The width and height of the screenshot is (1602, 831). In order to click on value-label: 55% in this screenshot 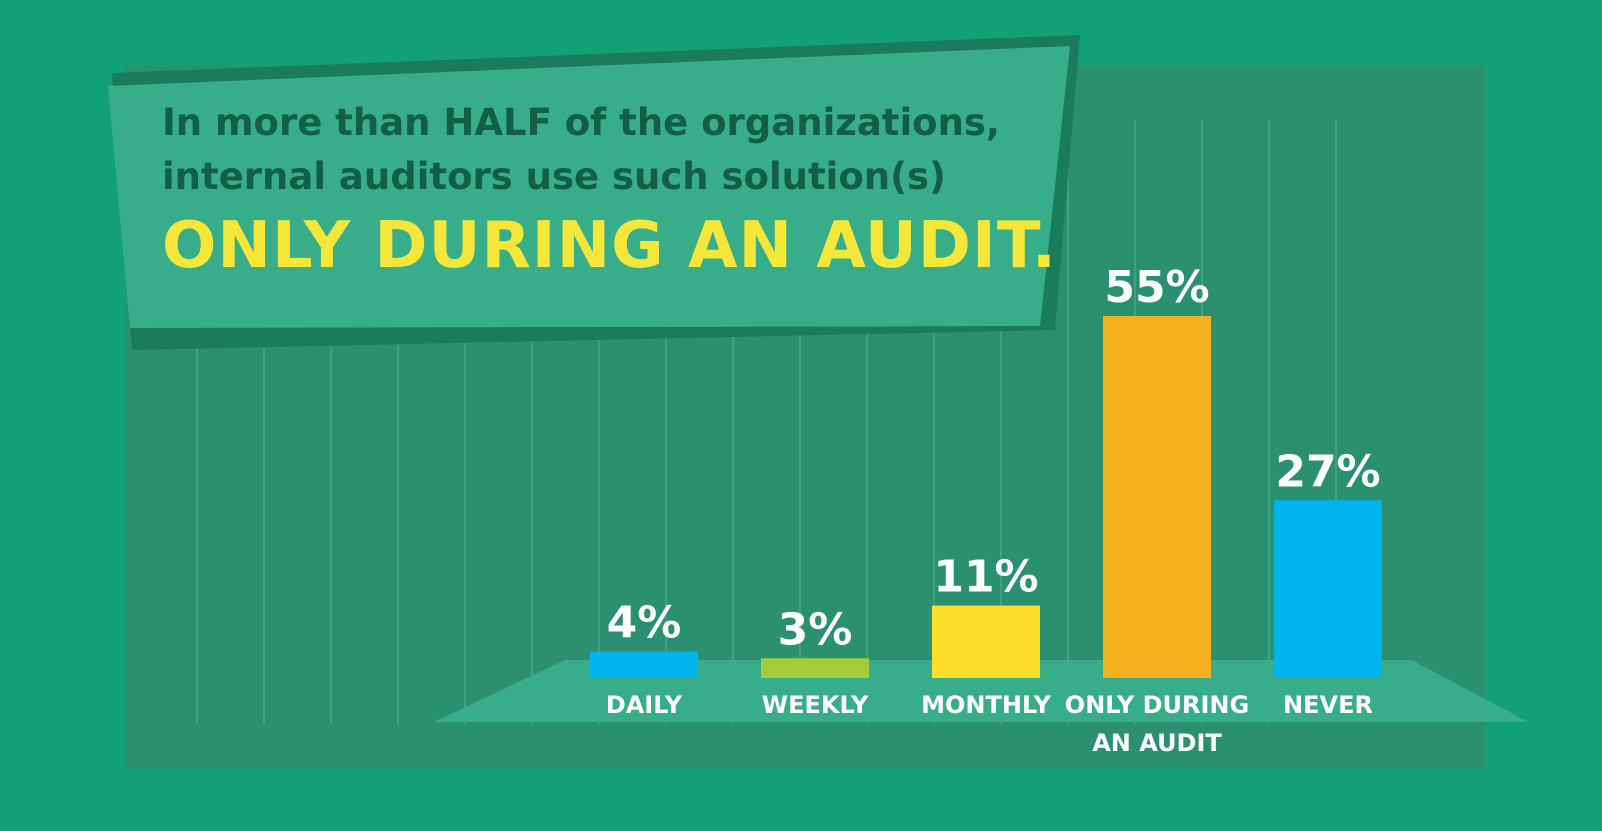, I will do `click(1156, 287)`.